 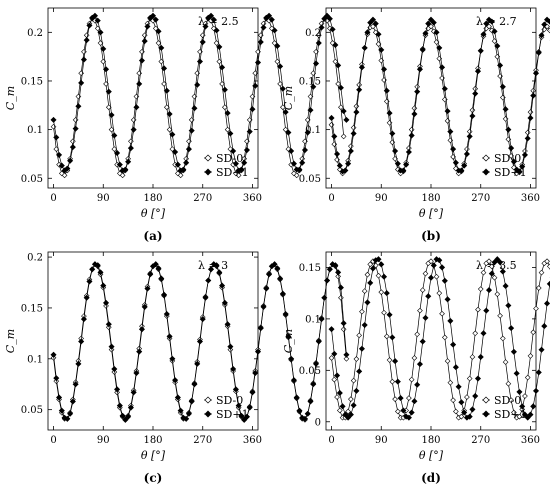 What do you see at coordinates (152, 440) in the screenshot?
I see `x-tick-label: 180` at bounding box center [152, 440].